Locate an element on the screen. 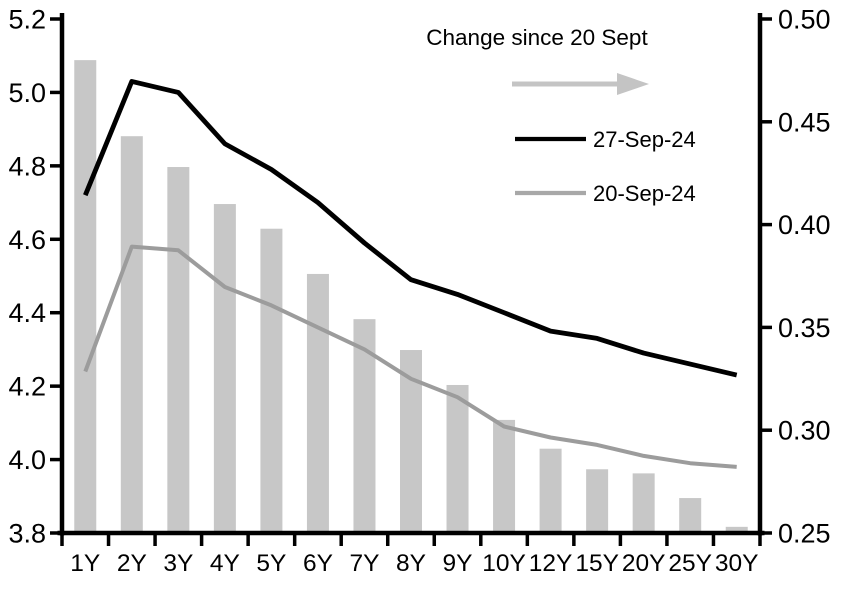  bar-5Y is located at coordinates (271, 380).